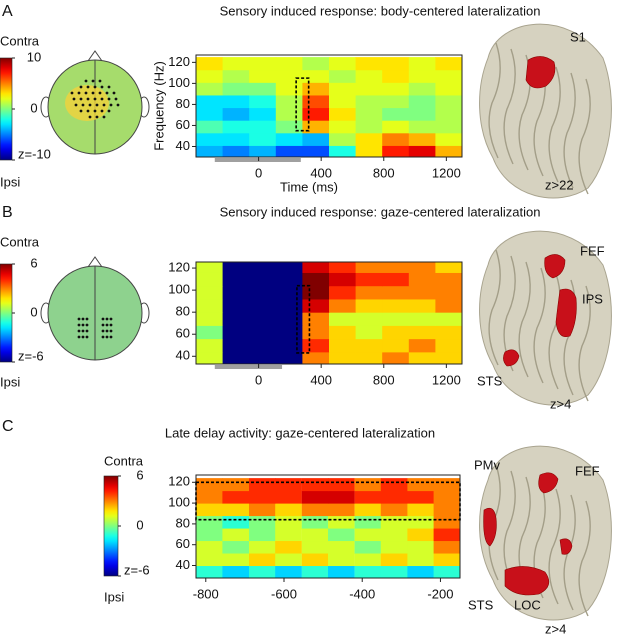 The image size is (618, 639). What do you see at coordinates (527, 604) in the screenshot?
I see `region-label: LOC` at bounding box center [527, 604].